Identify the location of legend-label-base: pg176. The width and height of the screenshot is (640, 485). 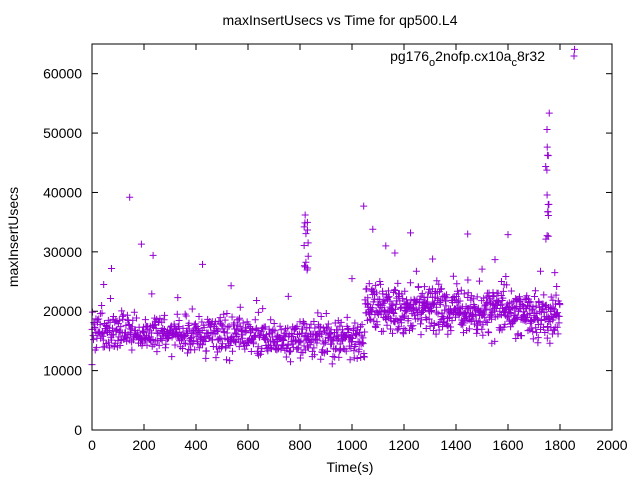
(409, 56).